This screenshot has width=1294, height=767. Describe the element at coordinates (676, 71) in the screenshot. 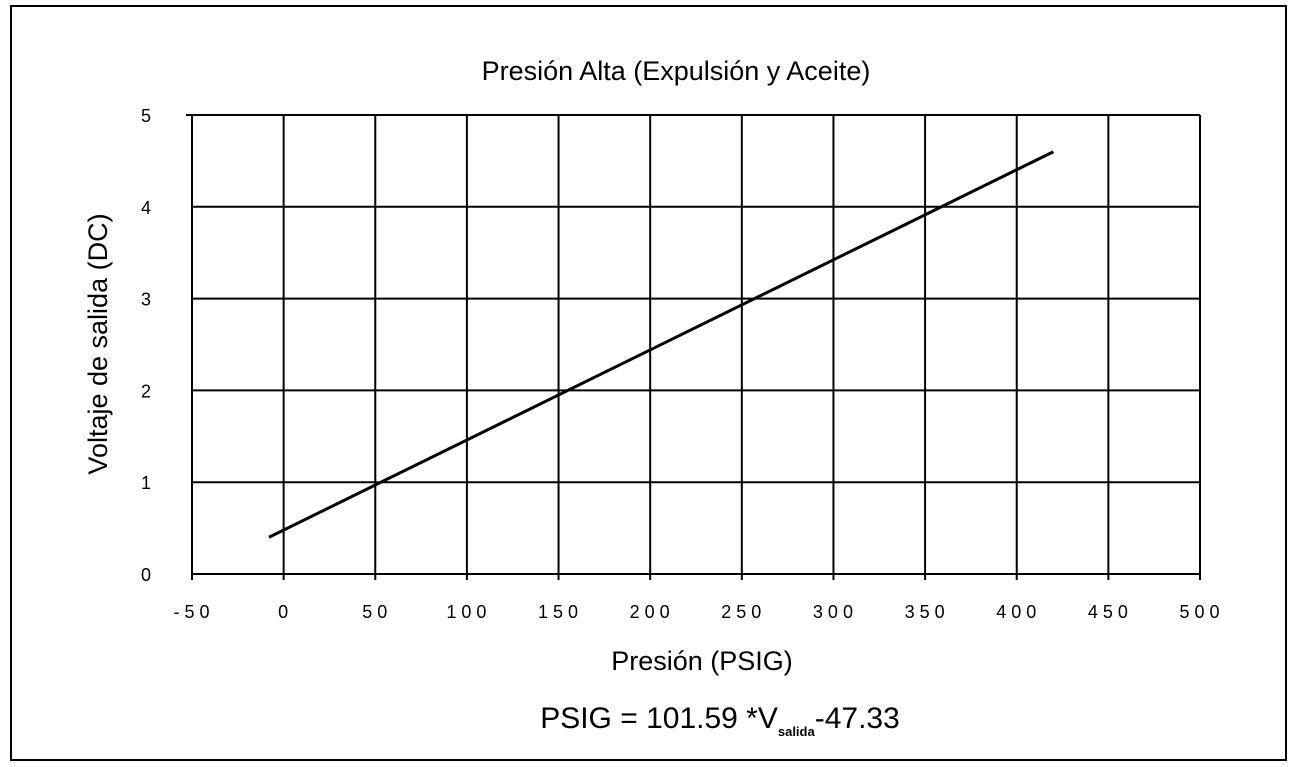

I see `chart-title: Presión Alta (Expulsión y Aceite)` at that location.